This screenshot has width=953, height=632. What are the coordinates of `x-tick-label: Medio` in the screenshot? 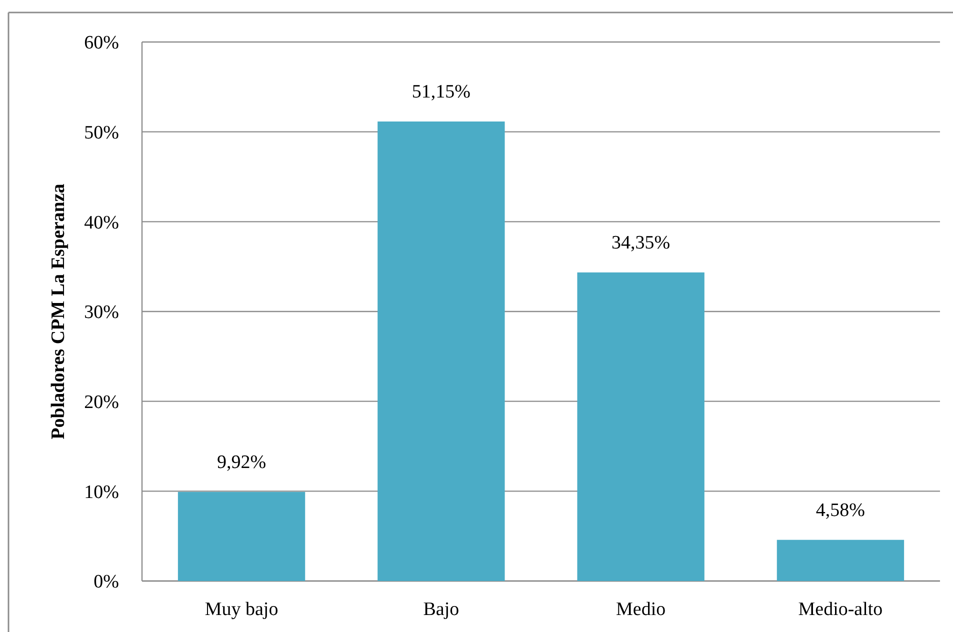 It's located at (641, 609).